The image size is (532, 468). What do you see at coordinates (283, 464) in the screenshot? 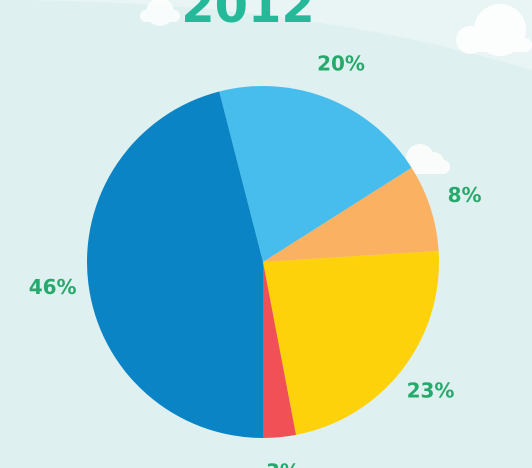
I see `slice-label: 3%` at bounding box center [283, 464].